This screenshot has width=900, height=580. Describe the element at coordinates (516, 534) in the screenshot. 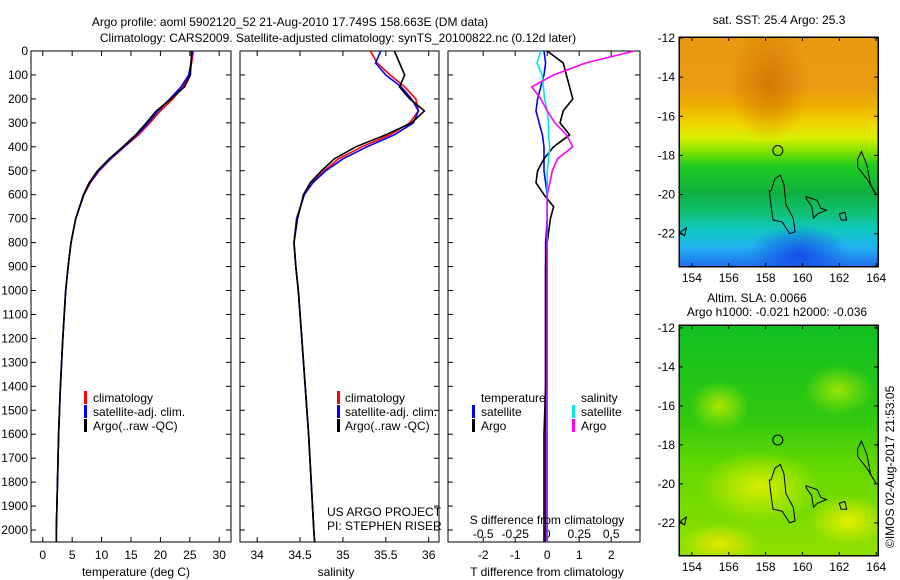

I see `s-tick-label: -0.25` at that location.